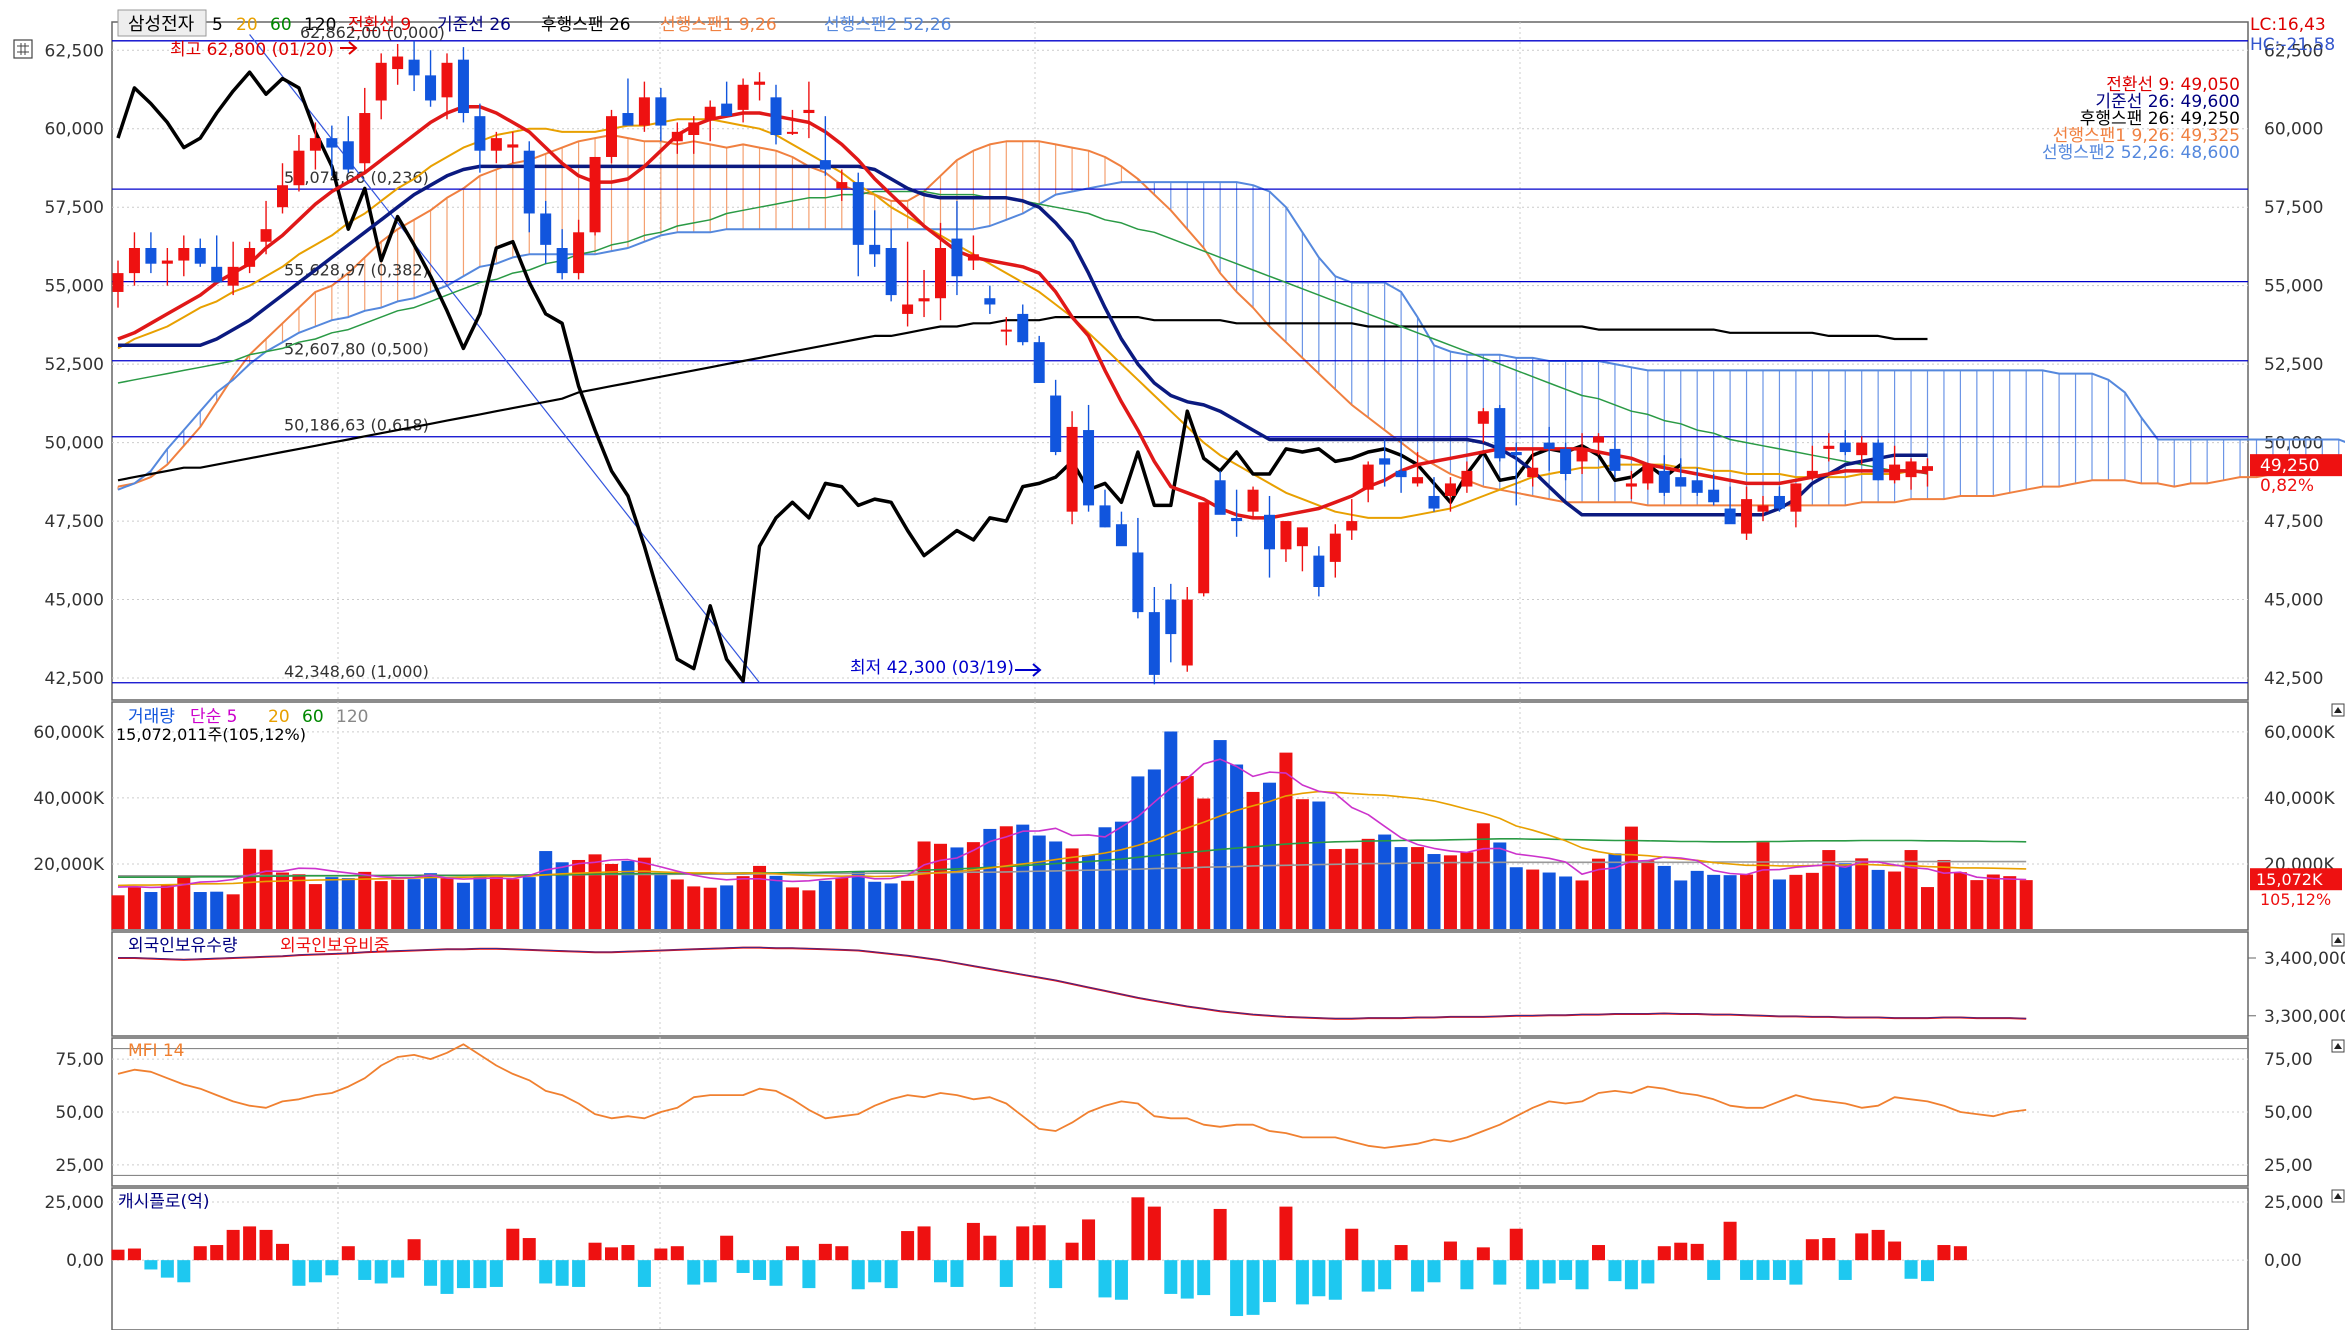  Describe the element at coordinates (68, 733) in the screenshot. I see `volume-tick-left: 60,000K` at that location.